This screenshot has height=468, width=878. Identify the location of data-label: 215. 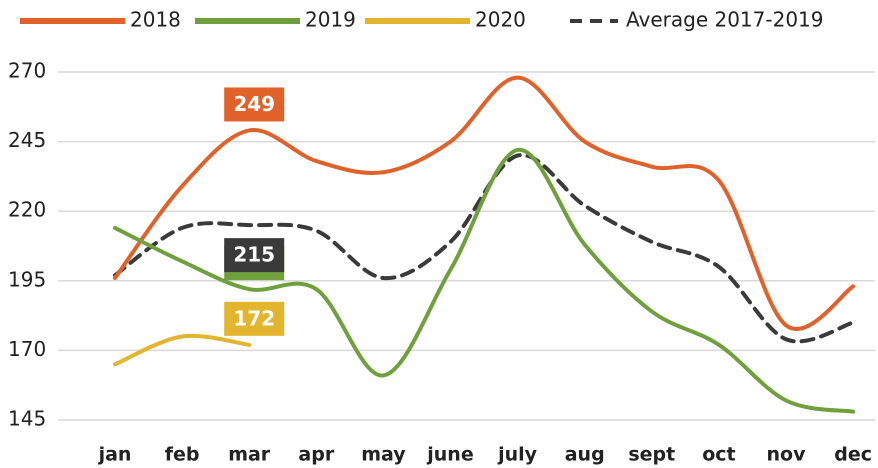
(254, 255).